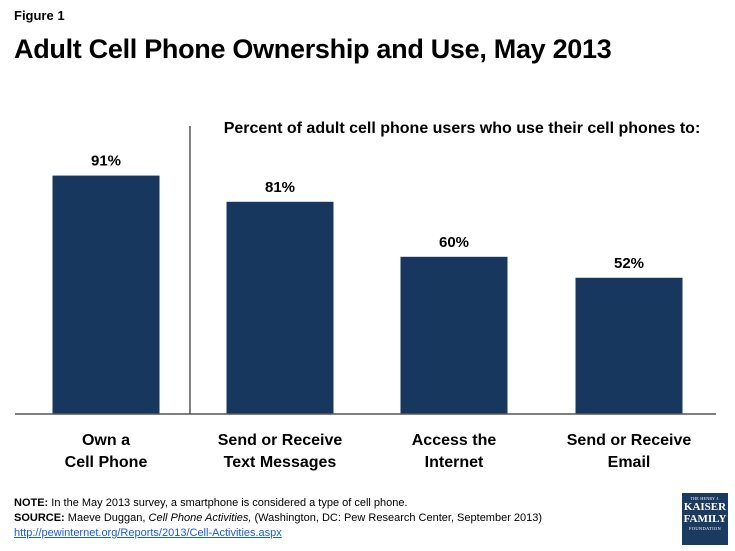 The height and width of the screenshot is (551, 735). I want to click on kff-logo: THE HENRY J. KAISER FAMILY FOUNDATION, so click(705, 519).